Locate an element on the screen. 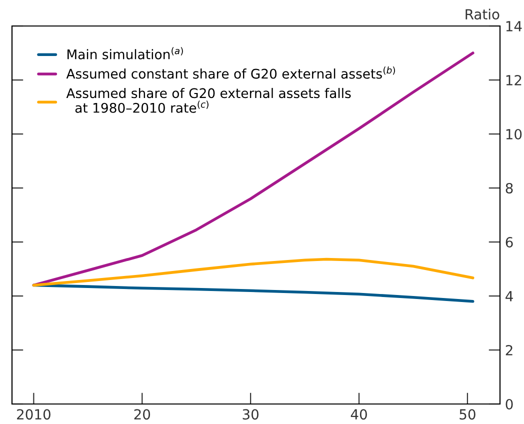 Image resolution: width=524 pixels, height=424 pixels. y-tick-label: 6 is located at coordinates (509, 242).